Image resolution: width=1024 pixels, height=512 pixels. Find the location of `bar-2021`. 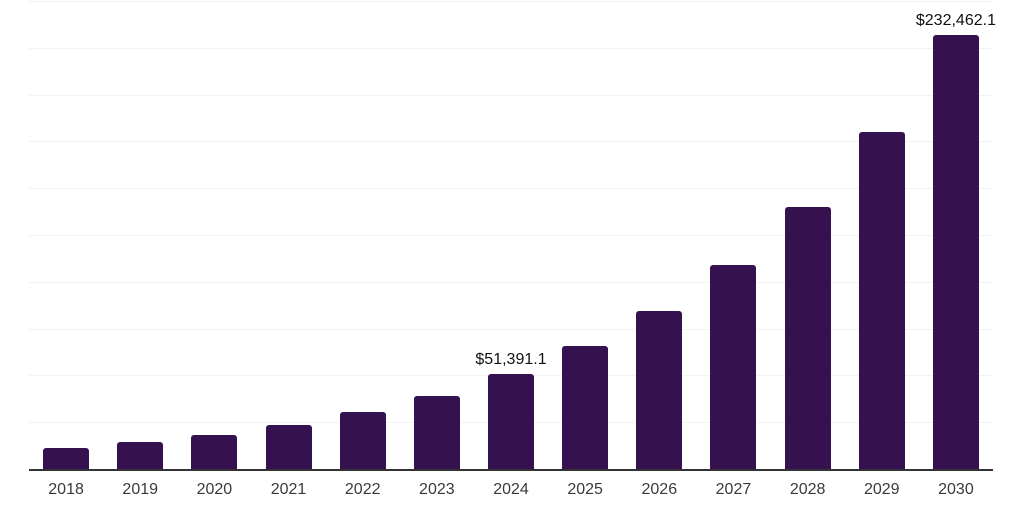

bar-2021 is located at coordinates (288, 447).